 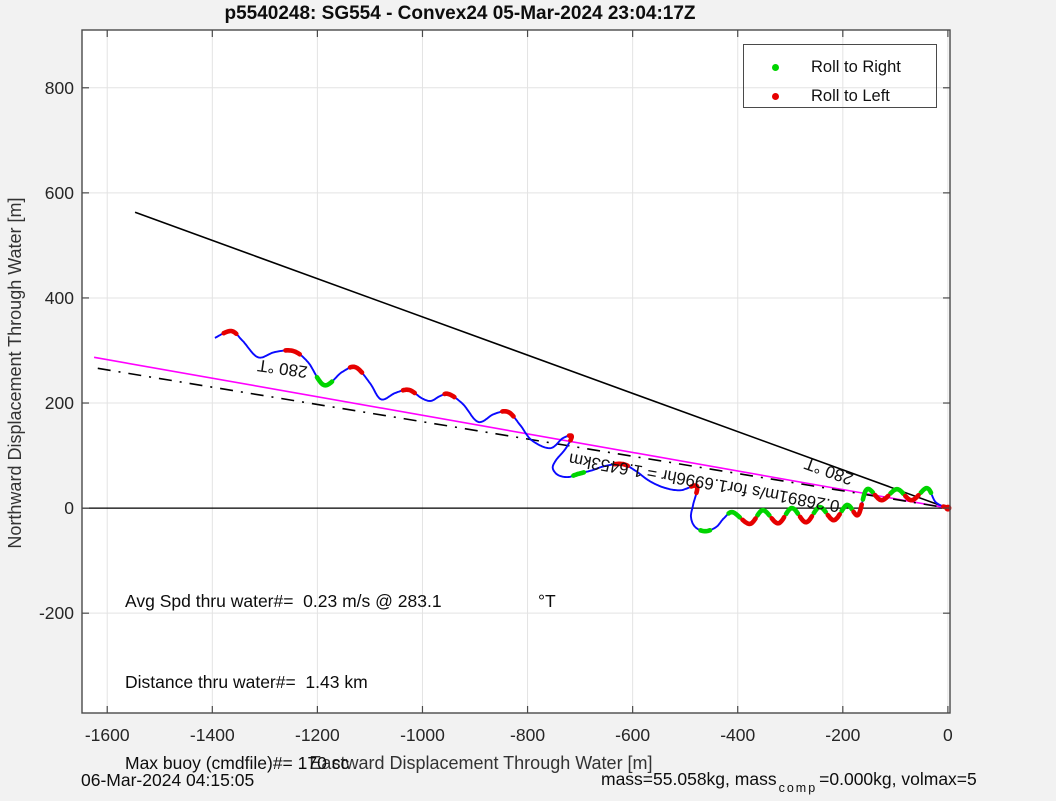 What do you see at coordinates (59, 88) in the screenshot?
I see `y-tick-label: 800` at bounding box center [59, 88].